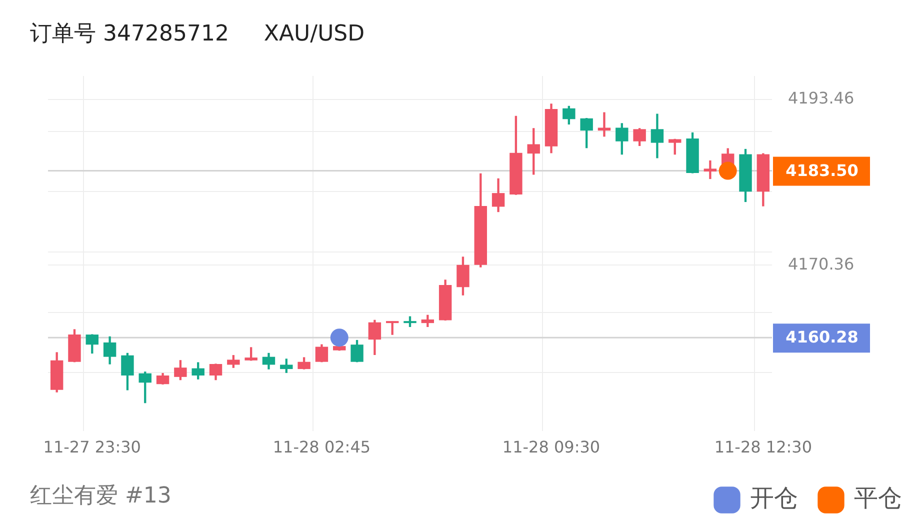 This screenshot has width=924, height=528. Describe the element at coordinates (101, 496) in the screenshot. I see `text: 红尘有爱 #13` at that location.